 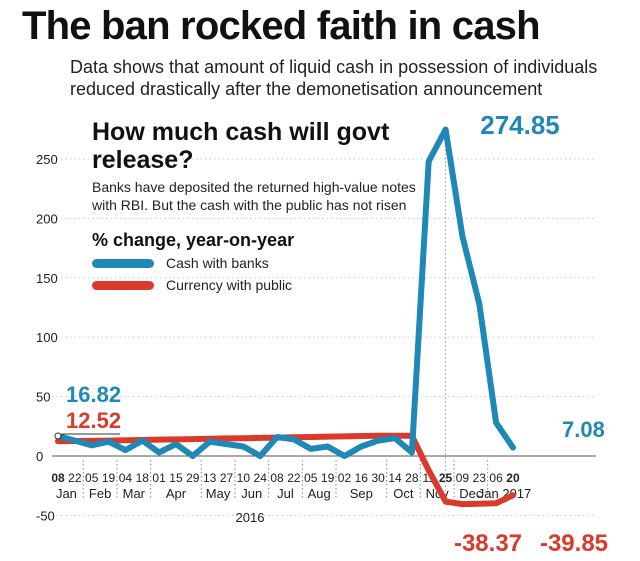 I want to click on x-tick-label: 06, so click(x=496, y=478).